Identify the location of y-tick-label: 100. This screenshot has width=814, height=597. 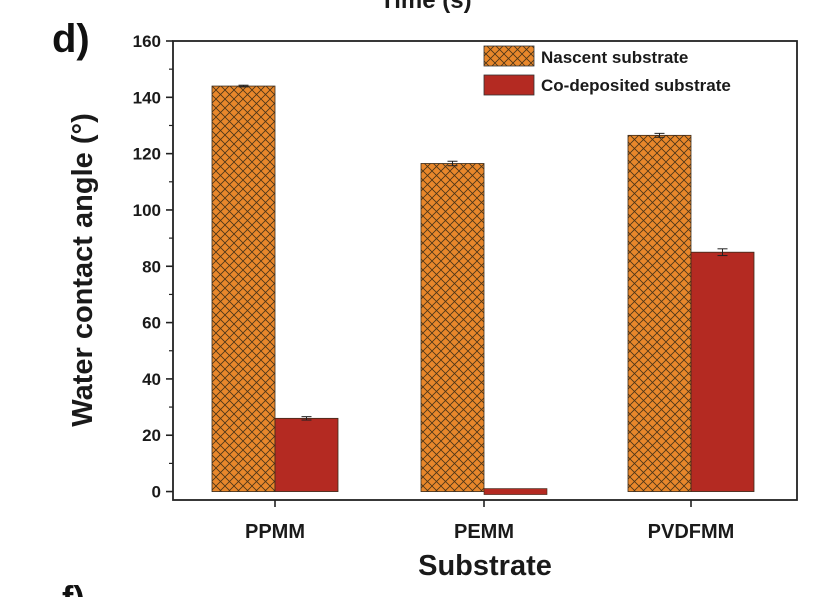
(147, 210).